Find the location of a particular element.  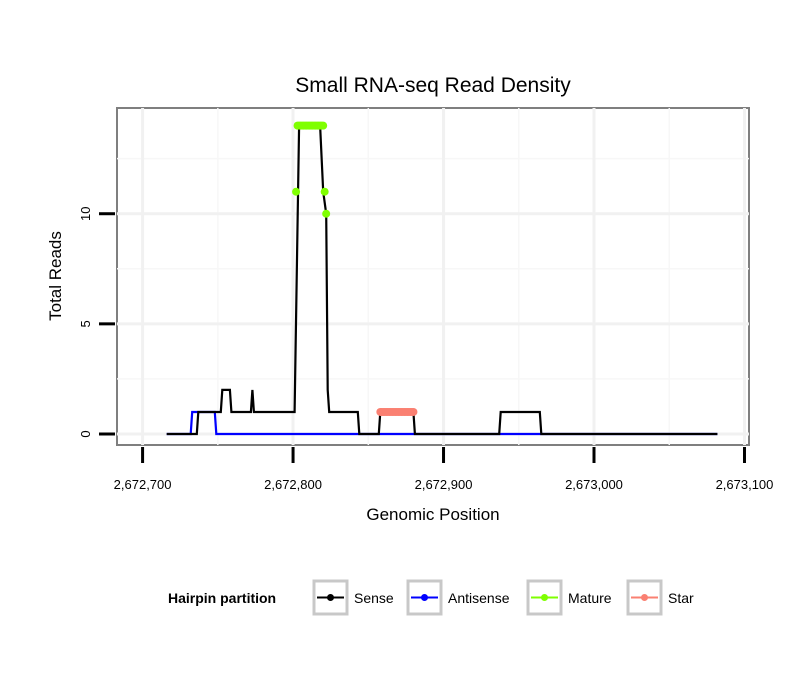

y-tick-label: 10 is located at coordinates (85, 213).